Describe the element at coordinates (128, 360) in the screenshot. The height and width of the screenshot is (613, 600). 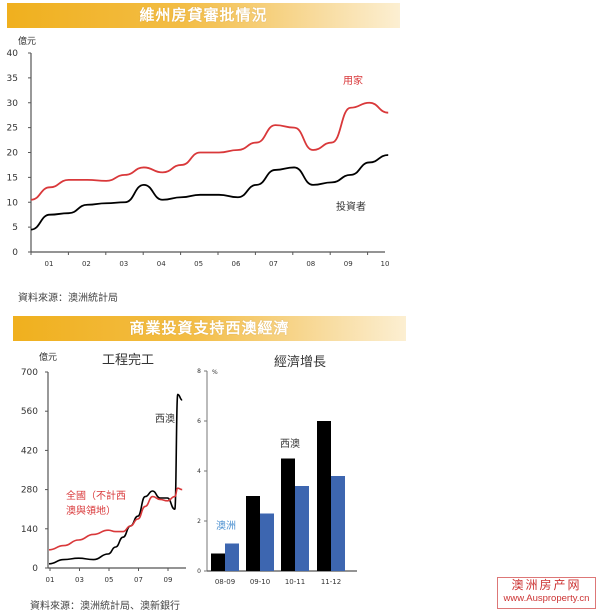
I see `chart-title: 工程完工` at that location.